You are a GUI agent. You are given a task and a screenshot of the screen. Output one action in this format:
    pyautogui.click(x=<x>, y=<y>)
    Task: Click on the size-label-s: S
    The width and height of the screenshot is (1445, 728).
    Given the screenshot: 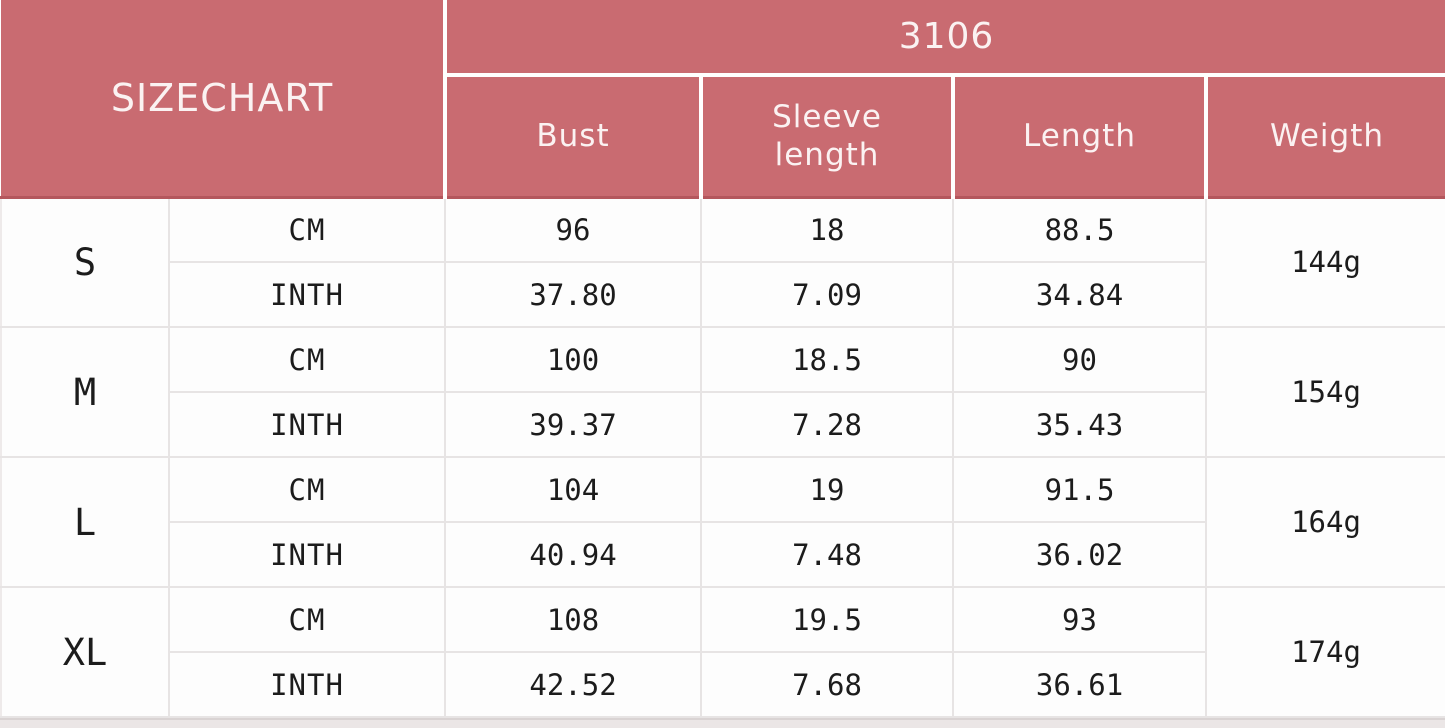 What is the action you would take?
    pyautogui.click(x=85, y=262)
    